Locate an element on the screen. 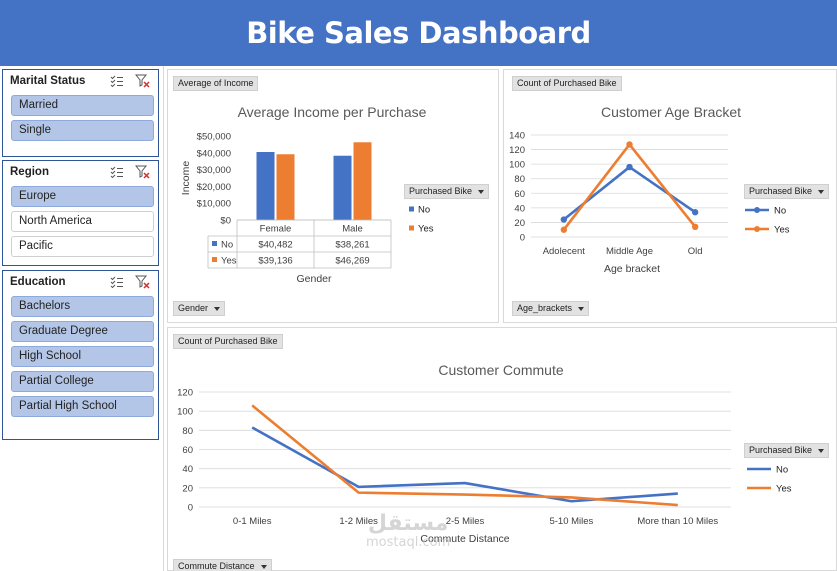 The height and width of the screenshot is (571, 837). x-axis-title: Gender is located at coordinates (314, 279).